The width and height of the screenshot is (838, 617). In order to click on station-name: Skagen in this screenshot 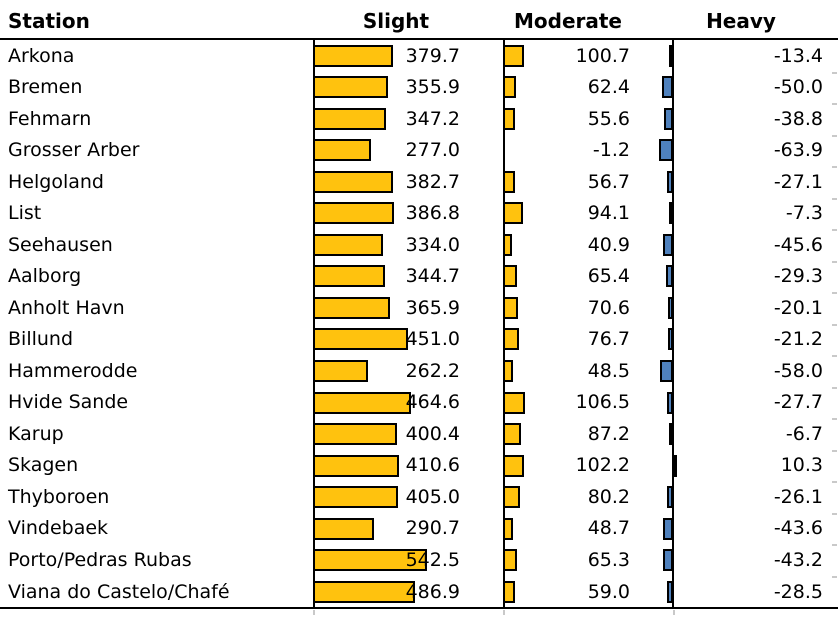, I will do `click(43, 465)`.